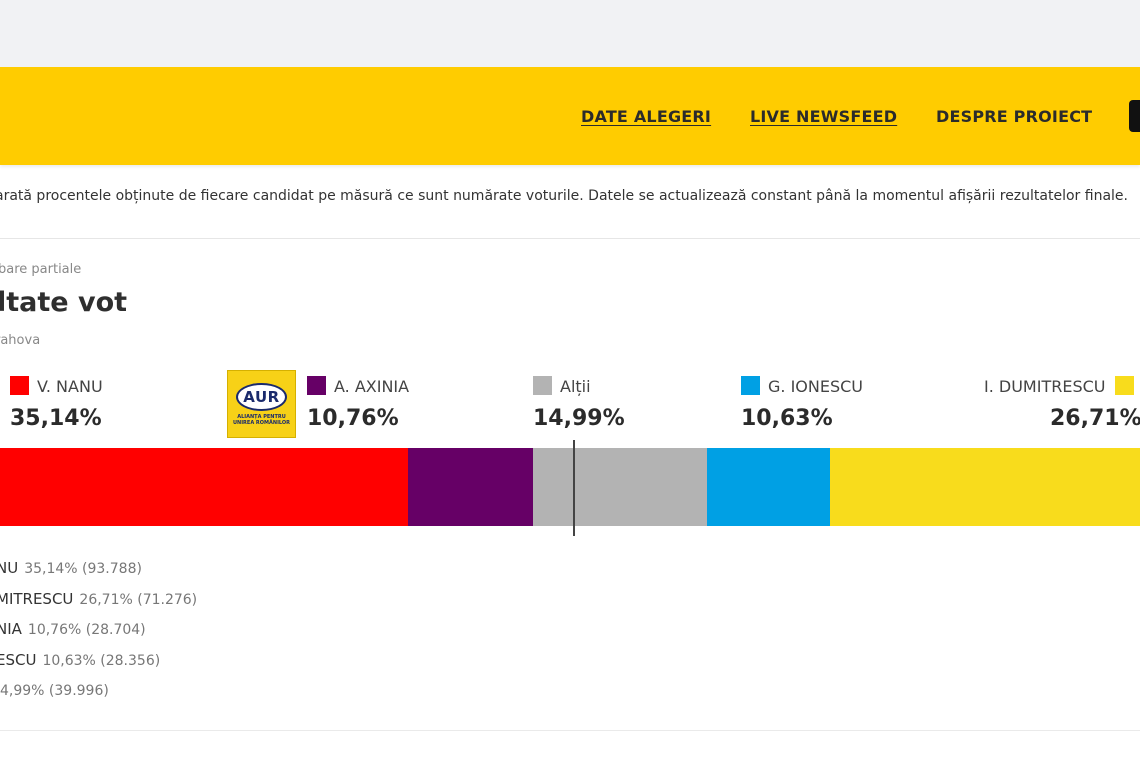 The height and width of the screenshot is (760, 1140). Describe the element at coordinates (1045, 386) in the screenshot. I see `candidate-name: I. DUMITRESCU` at that location.